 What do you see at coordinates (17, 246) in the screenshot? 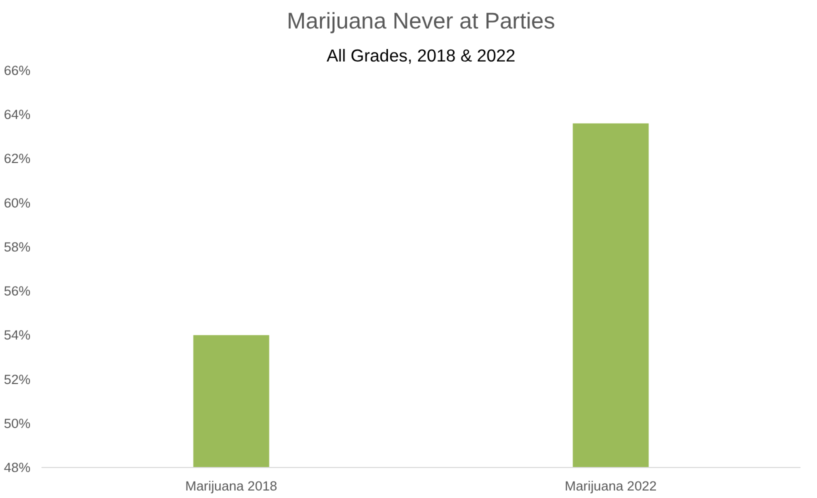
I see `y-tick-label: 58%` at bounding box center [17, 246].